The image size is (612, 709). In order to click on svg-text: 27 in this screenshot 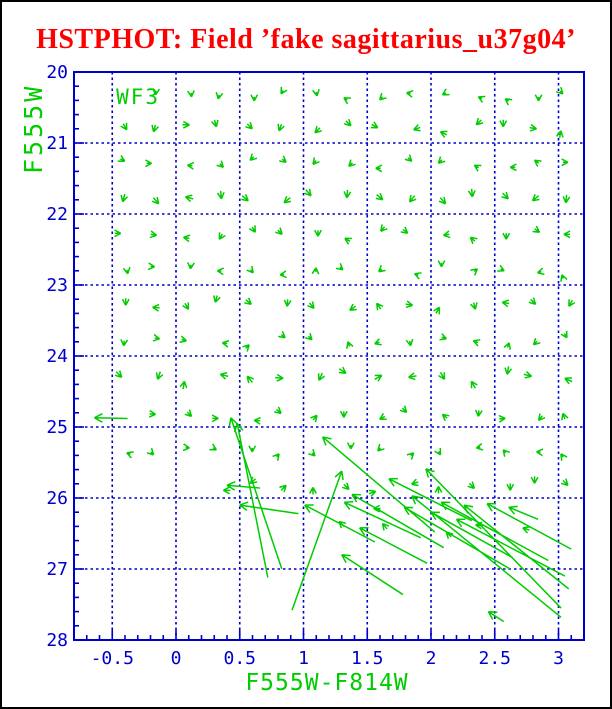, I will do `click(57, 569)`.